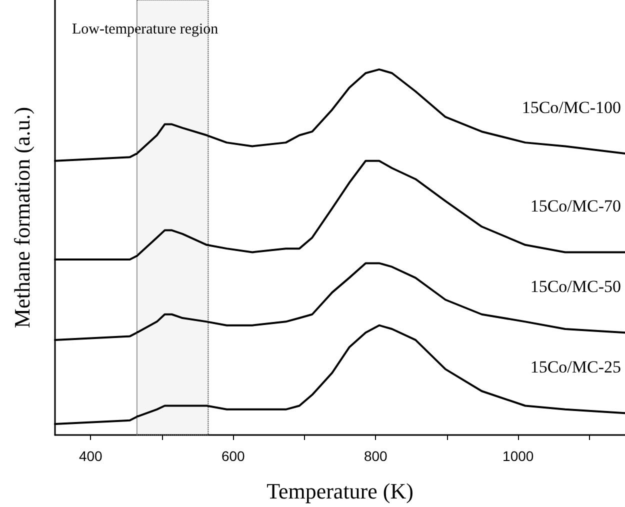 Image resolution: width=625 pixels, height=507 pixels. I want to click on series-label: 15Co/MC-100, so click(571, 108).